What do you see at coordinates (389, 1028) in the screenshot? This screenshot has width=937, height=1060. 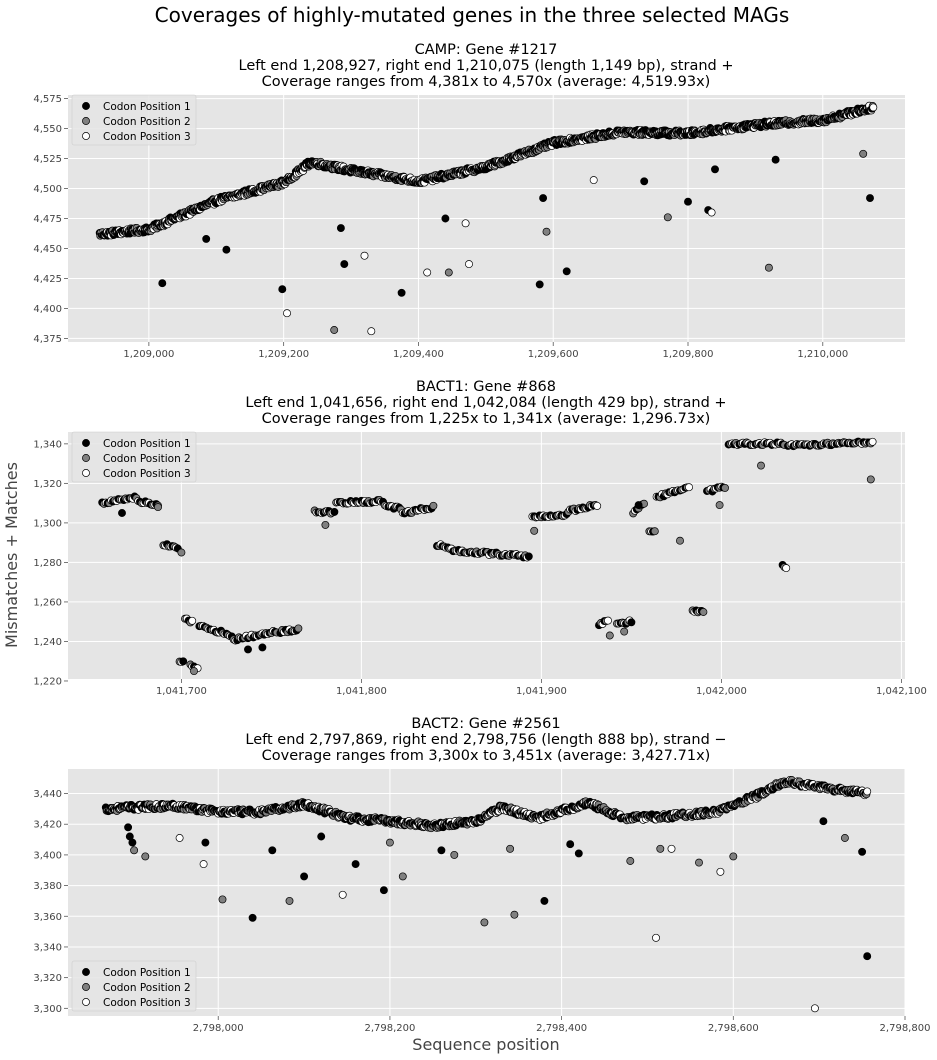 I see `x-tick-label: 2,798,200` at bounding box center [389, 1028].